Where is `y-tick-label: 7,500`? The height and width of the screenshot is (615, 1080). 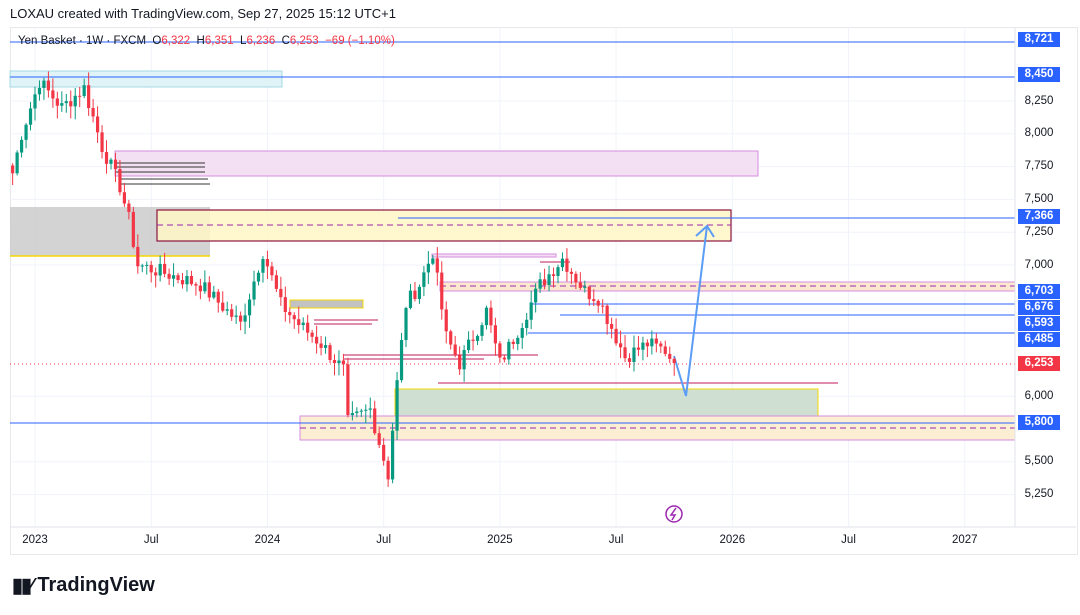
y-tick-label: 7,500 is located at coordinates (1039, 198).